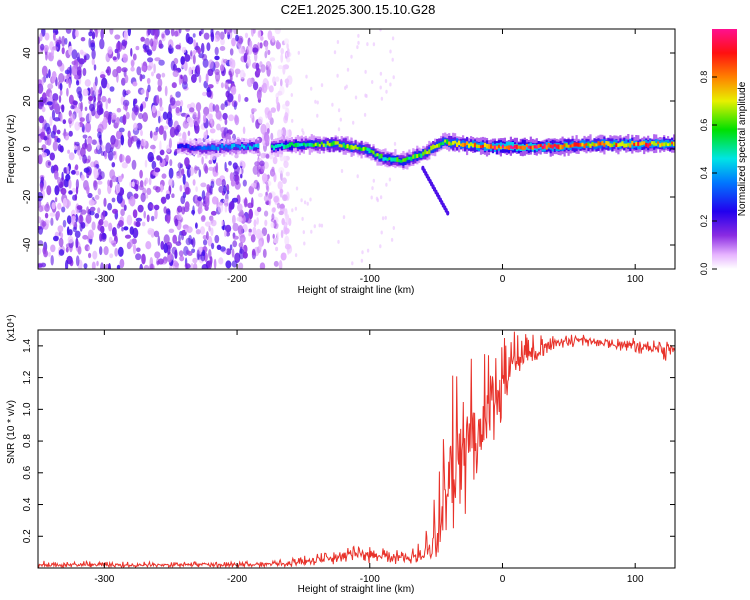  I want to click on colorbar-tick-label: 0.6, so click(704, 125).